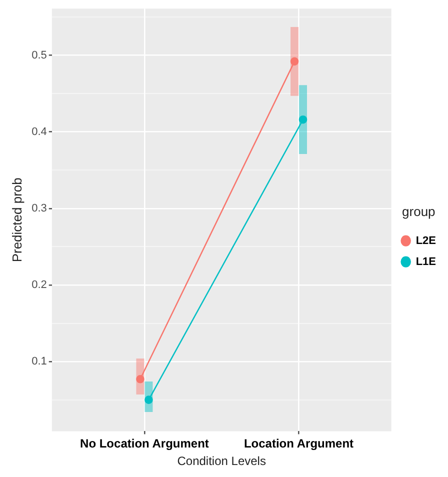 Image resolution: width=448 pixels, height=477 pixels. I want to click on y-tick-label: 0.2, so click(39, 285).